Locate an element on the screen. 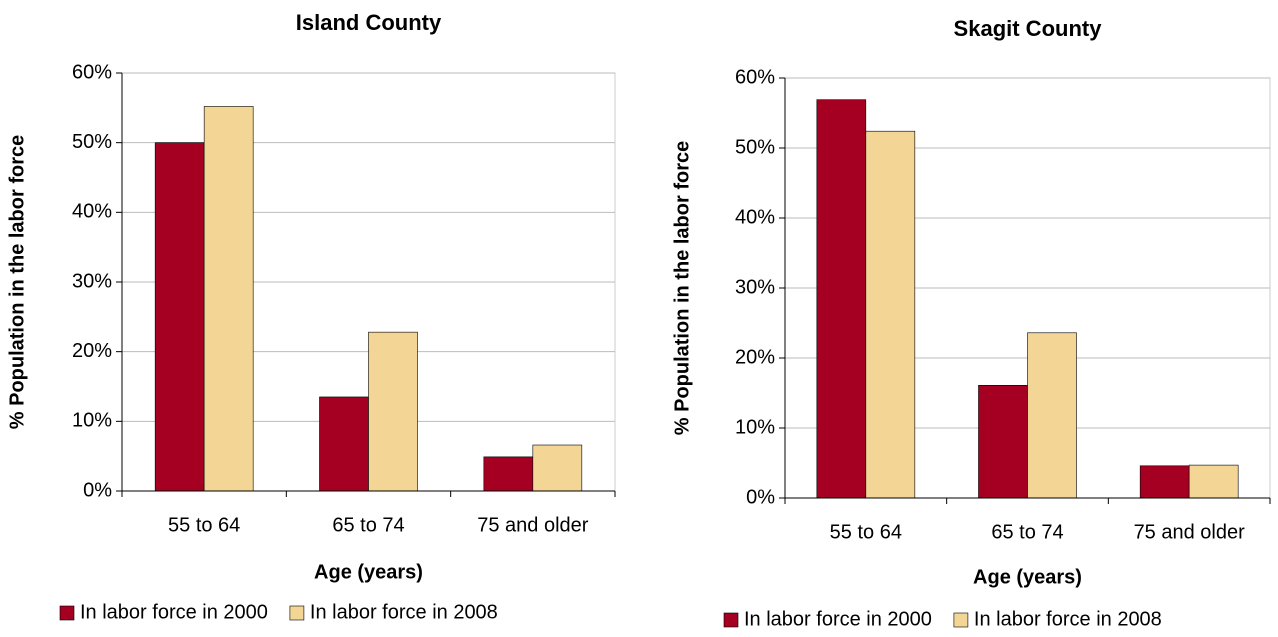 This screenshot has width=1278, height=637. chart-title: Island County is located at coordinates (369, 22).